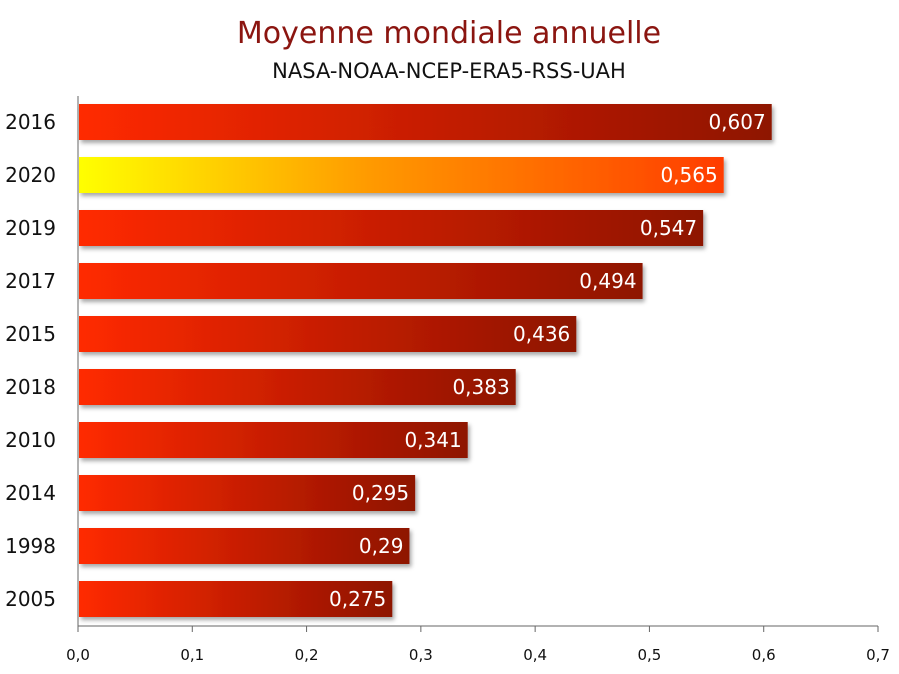  Describe the element at coordinates (30, 599) in the screenshot. I see `category-label: 2005` at that location.